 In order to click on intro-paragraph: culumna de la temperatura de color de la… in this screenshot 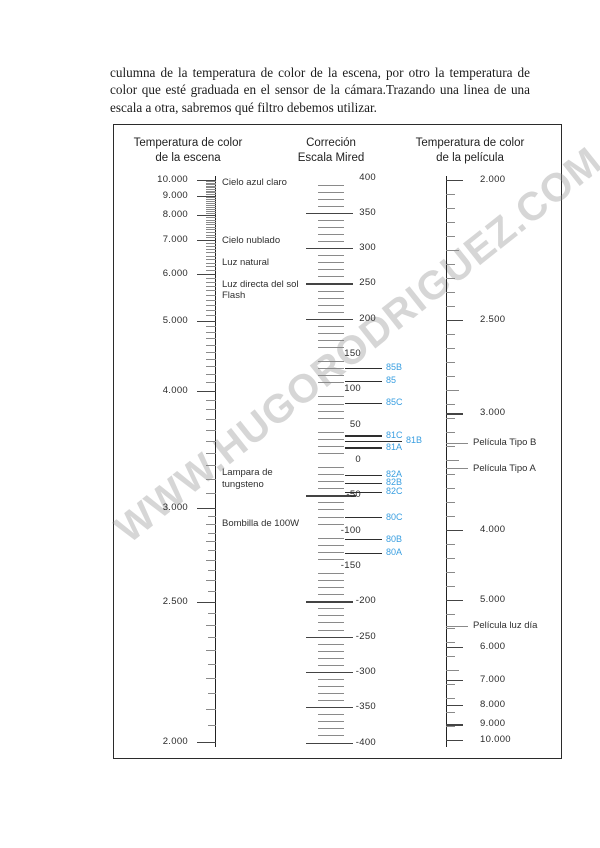, I will do `click(320, 90)`.